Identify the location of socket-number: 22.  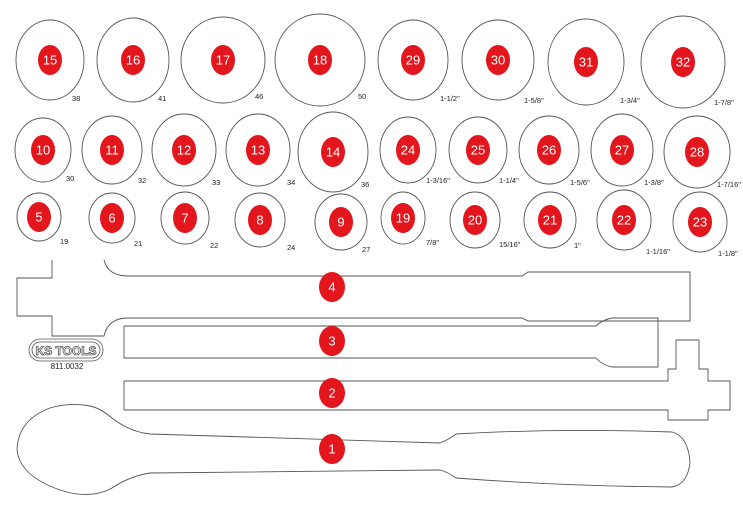
(624, 220).